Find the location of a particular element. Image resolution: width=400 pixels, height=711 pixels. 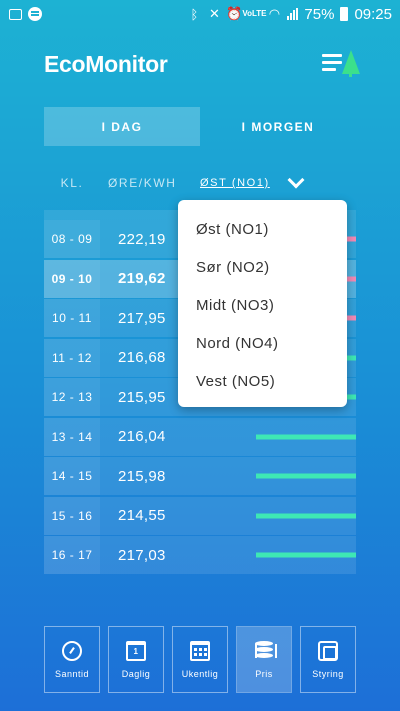

battery-icon is located at coordinates (344, 14).